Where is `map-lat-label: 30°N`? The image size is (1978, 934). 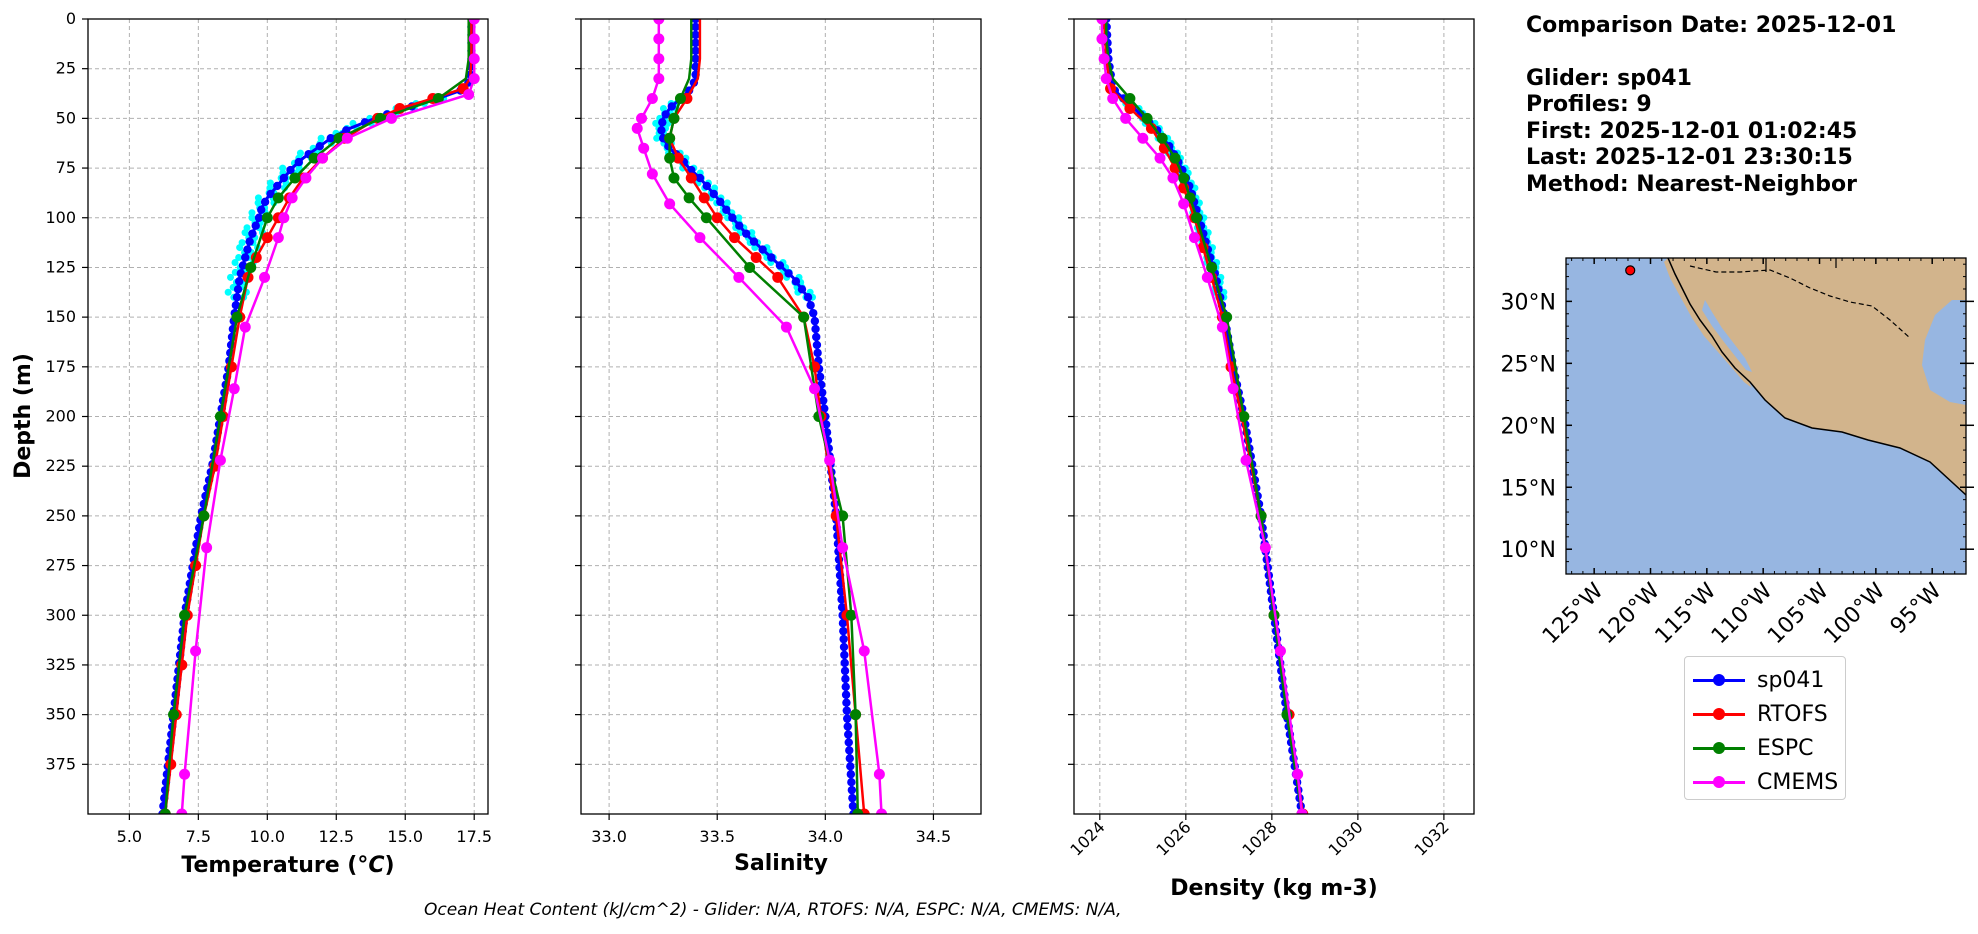
map-lat-label: 30°N is located at coordinates (1528, 302).